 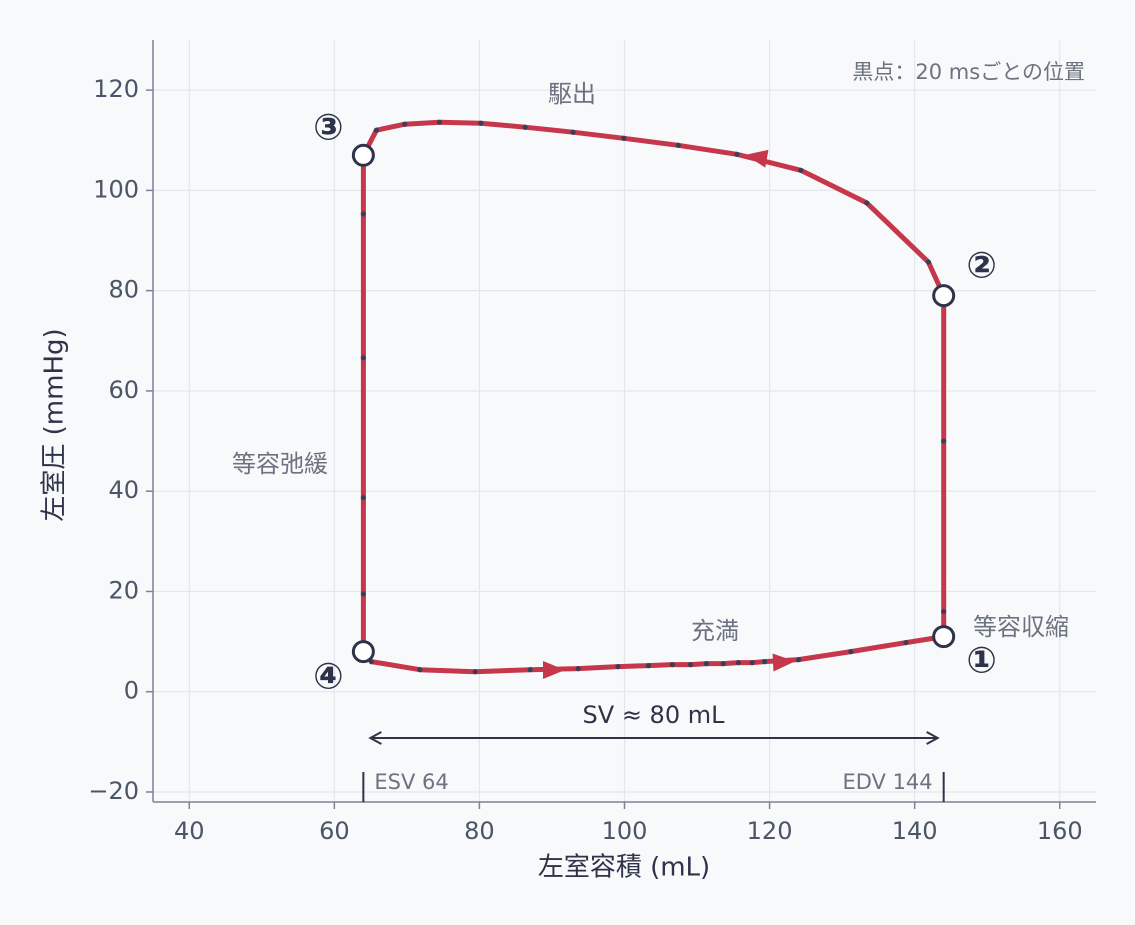 I want to click on phase-annotation: 黒点：20 msごとの位置, so click(x=968, y=72).